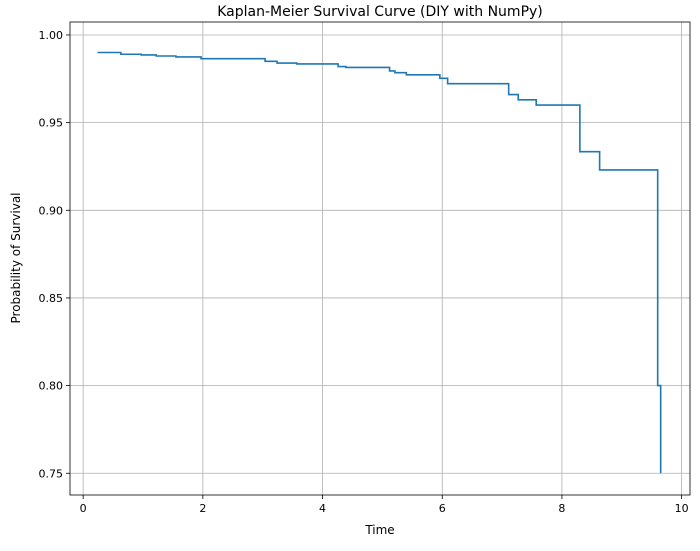 This screenshot has width=700, height=551. Describe the element at coordinates (51, 473) in the screenshot. I see `y-tick-label: 0.75` at that location.